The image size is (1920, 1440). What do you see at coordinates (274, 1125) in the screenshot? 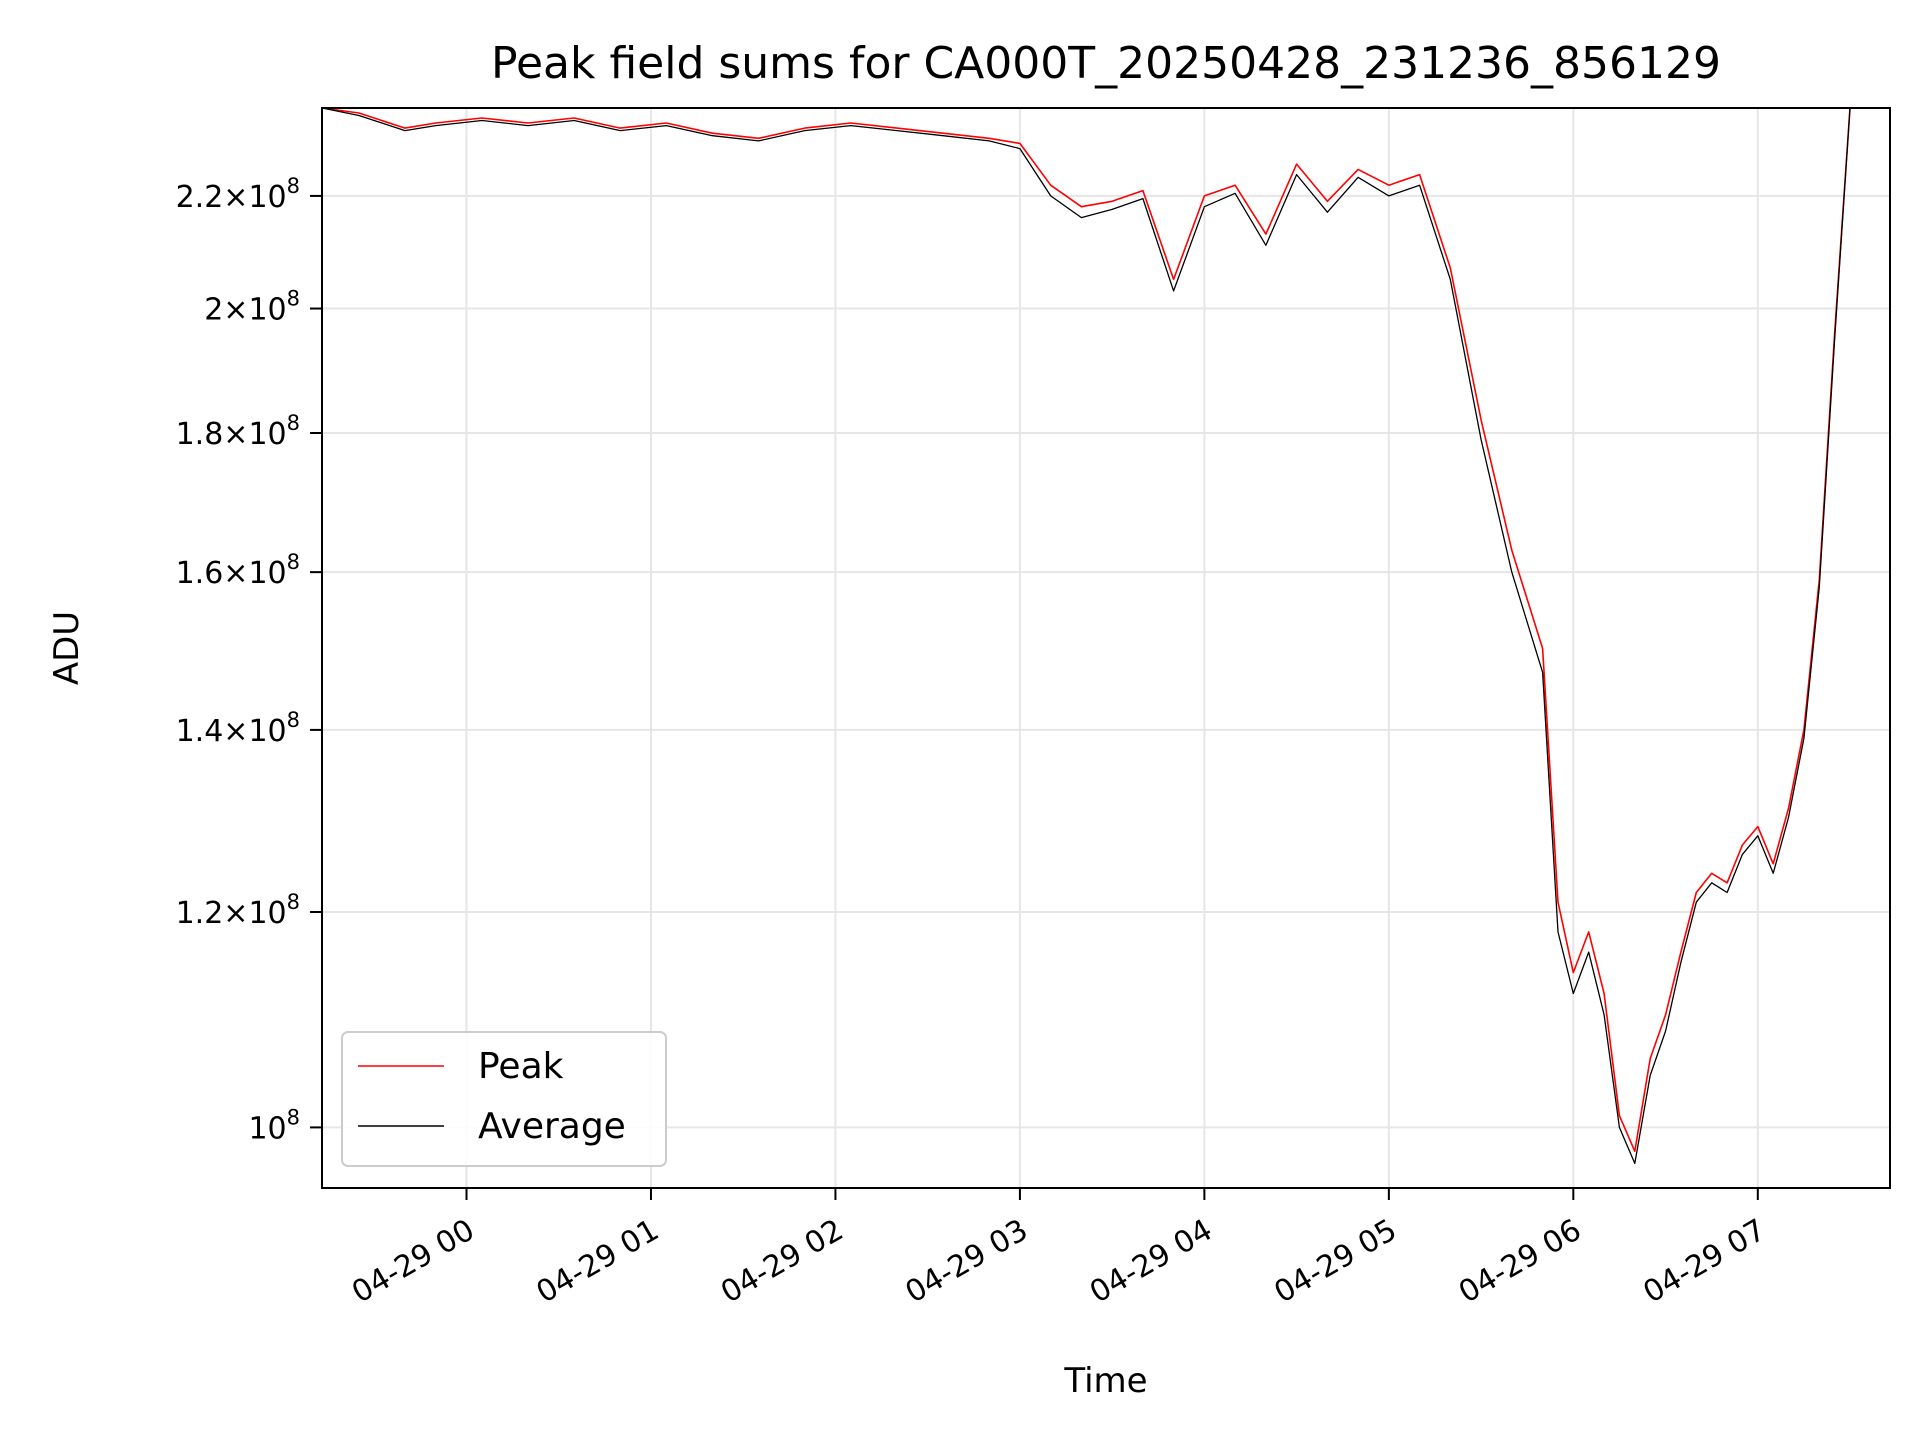
I see `y-tick-label: 108` at bounding box center [274, 1125].